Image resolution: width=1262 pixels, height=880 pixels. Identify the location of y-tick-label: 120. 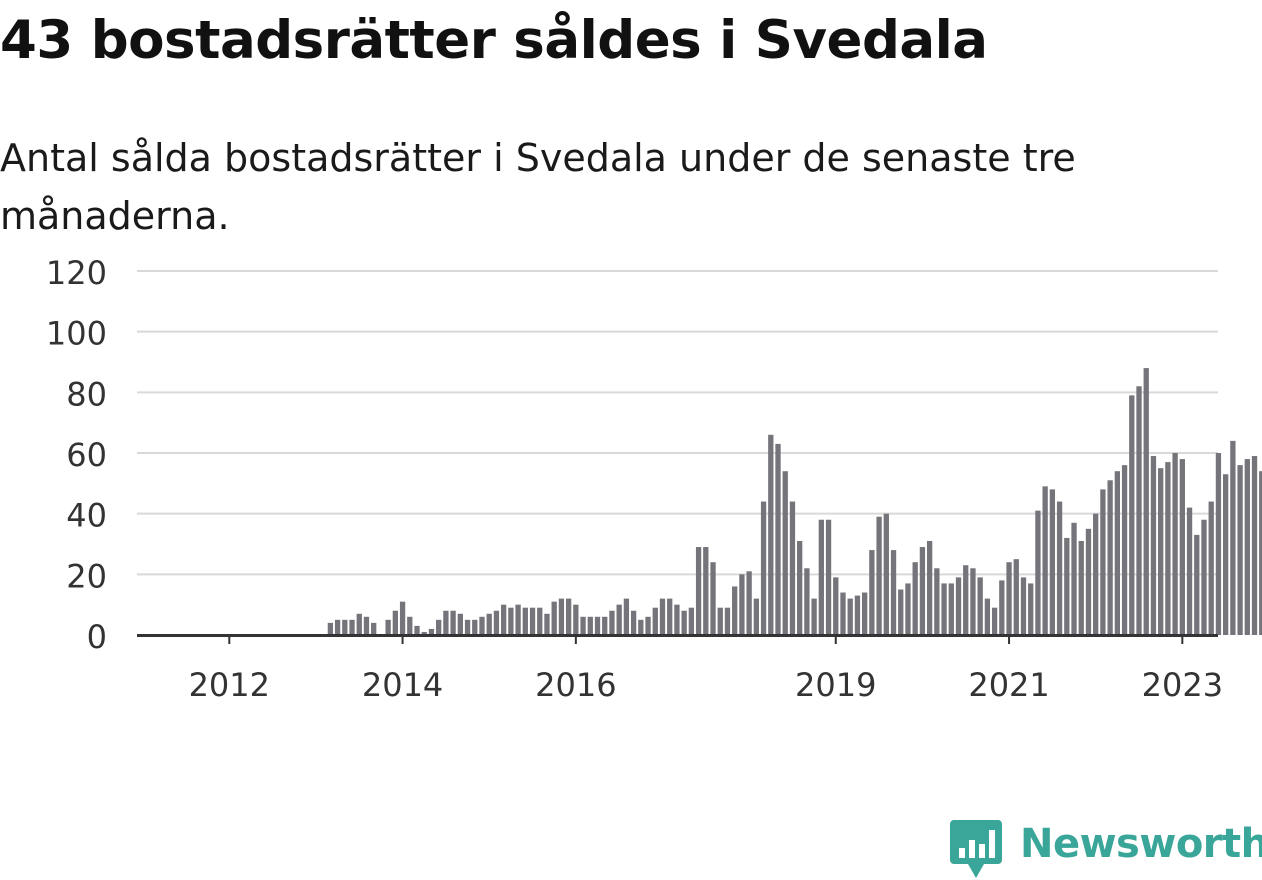
(76, 273).